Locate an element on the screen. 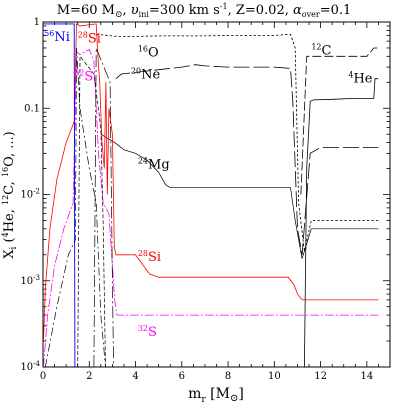  series-56Ni is located at coordinates (59, 195).